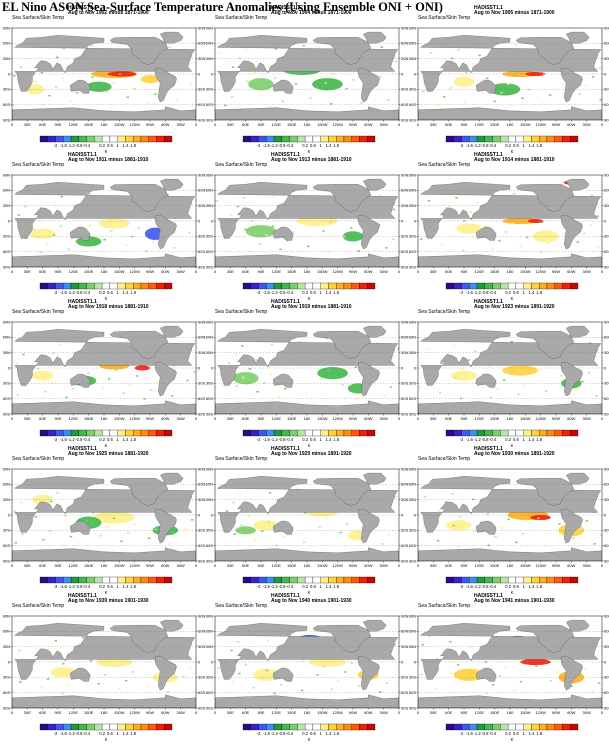  What do you see at coordinates (209, 266) in the screenshot?
I see `lat-tick-label: 90S` at bounding box center [209, 266].